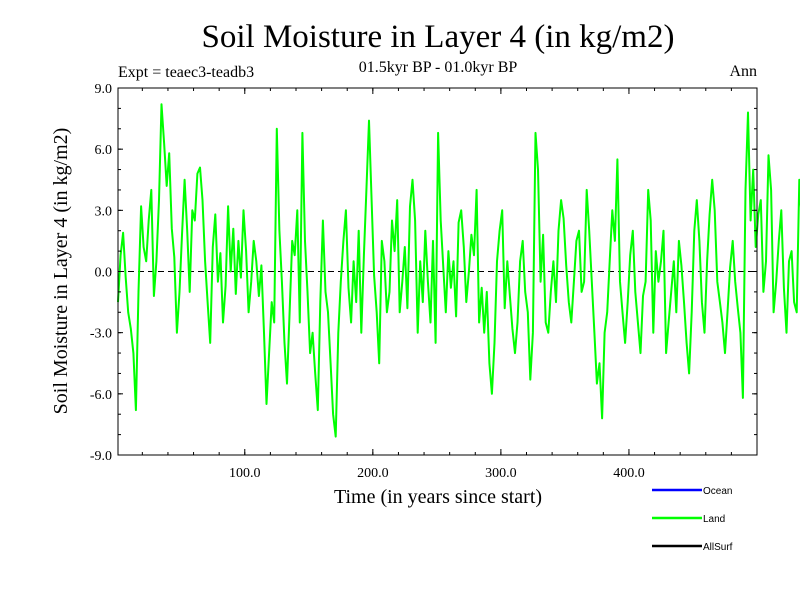 The height and width of the screenshot is (600, 800). I want to click on x-axis-label: Time (in years since start), so click(438, 497).